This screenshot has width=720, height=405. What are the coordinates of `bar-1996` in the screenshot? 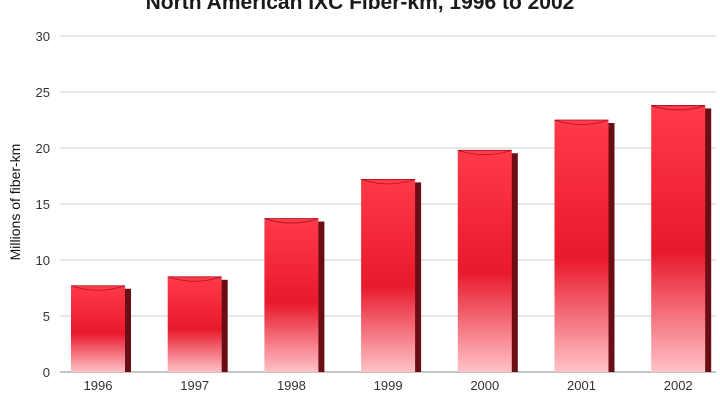 It's located at (98, 328).